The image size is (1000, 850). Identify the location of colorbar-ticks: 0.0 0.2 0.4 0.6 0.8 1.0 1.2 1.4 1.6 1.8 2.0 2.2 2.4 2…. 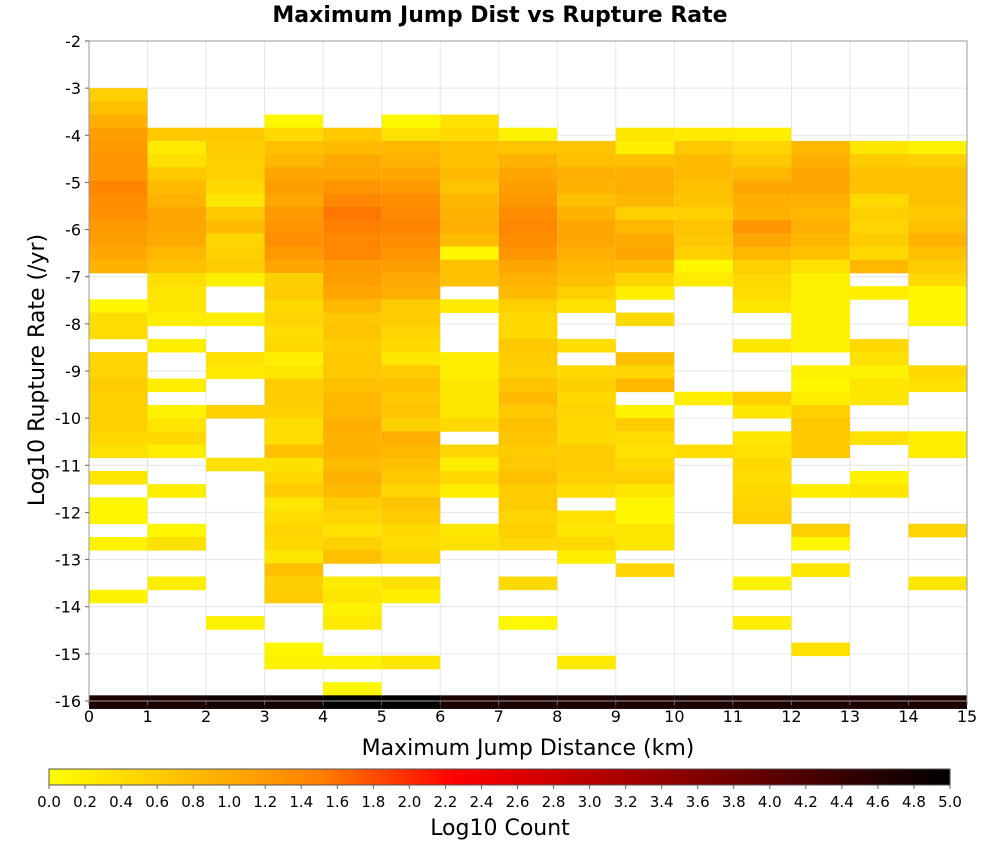
(499, 798).